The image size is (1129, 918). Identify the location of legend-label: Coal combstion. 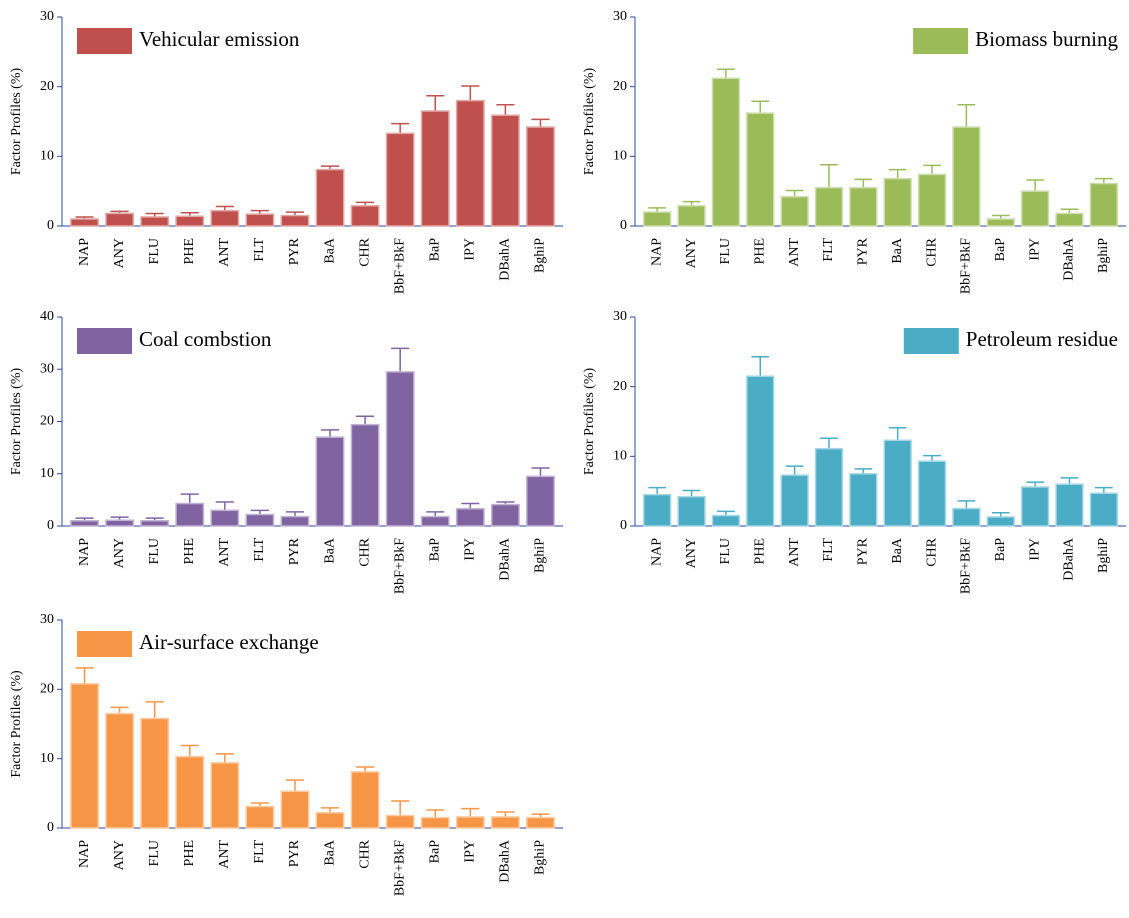
(205, 339).